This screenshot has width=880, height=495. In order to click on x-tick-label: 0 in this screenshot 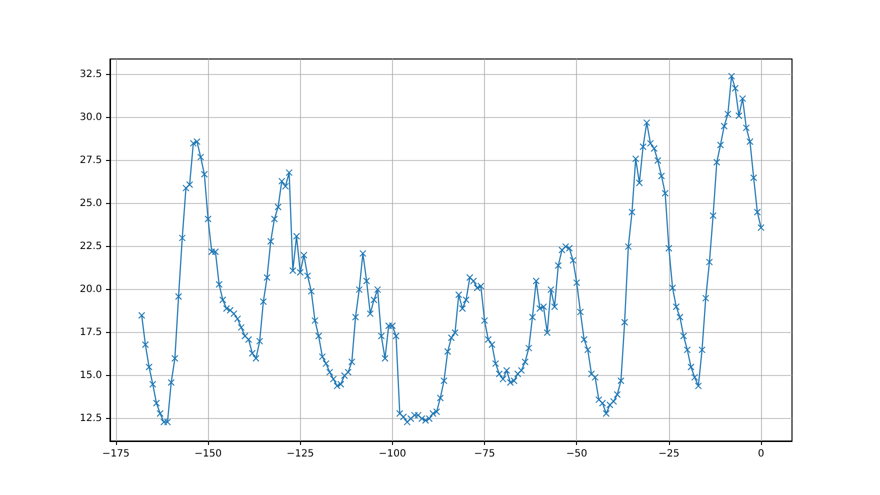, I will do `click(761, 454)`.